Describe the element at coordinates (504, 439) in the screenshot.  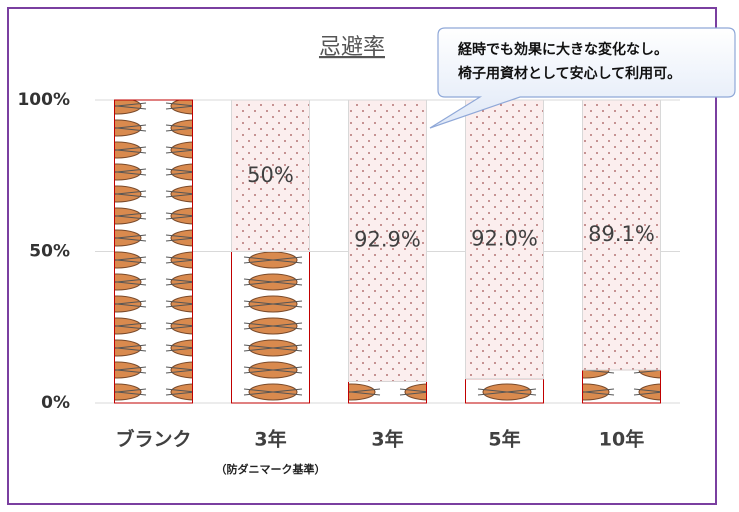
I see `x-tick-label: 5年` at that location.